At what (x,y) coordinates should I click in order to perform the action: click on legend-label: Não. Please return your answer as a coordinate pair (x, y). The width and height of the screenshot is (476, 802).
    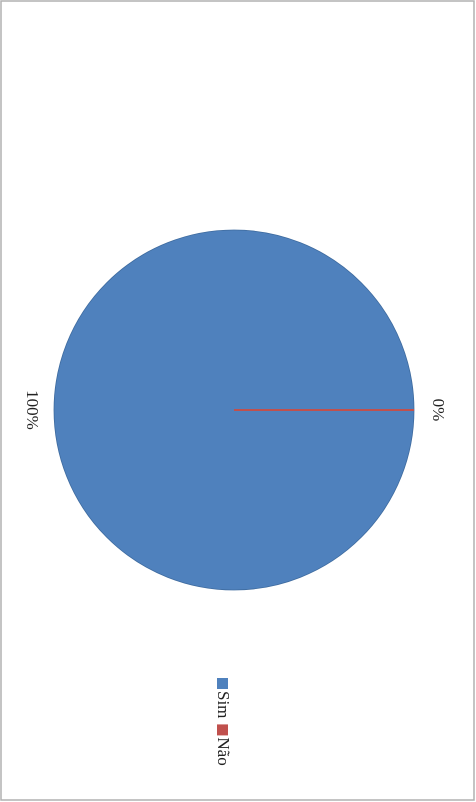
    Looking at the image, I should click on (223, 751).